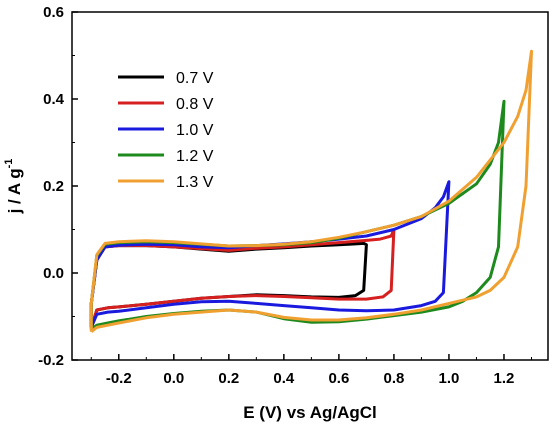  Describe the element at coordinates (14, 191) in the screenshot. I see `y-axis-title-main: j / A g` at that location.